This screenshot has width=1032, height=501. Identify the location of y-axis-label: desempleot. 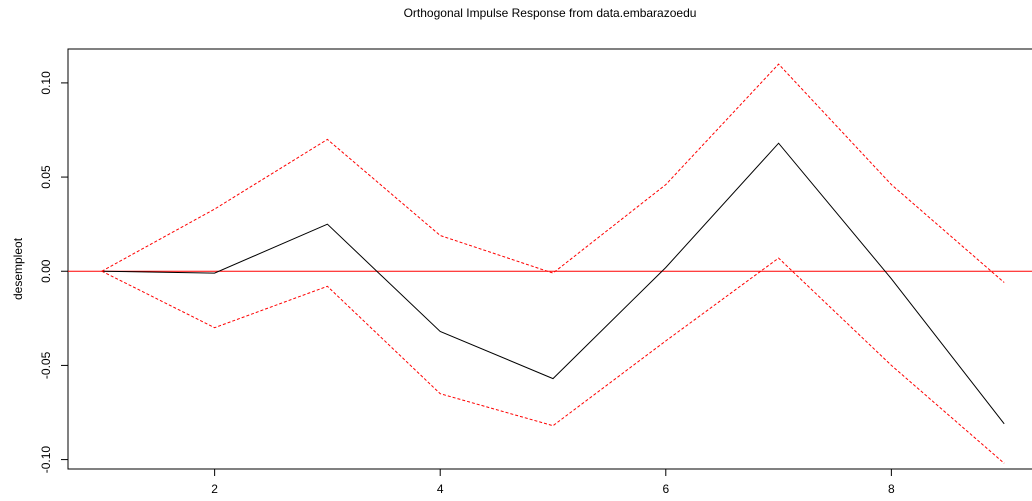
(18, 268).